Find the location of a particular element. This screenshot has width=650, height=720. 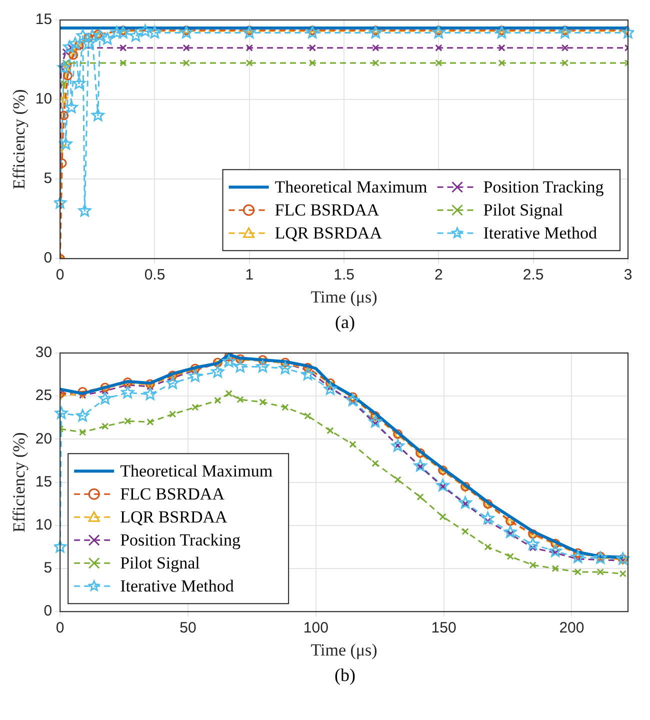

text: (b) is located at coordinates (345, 675).